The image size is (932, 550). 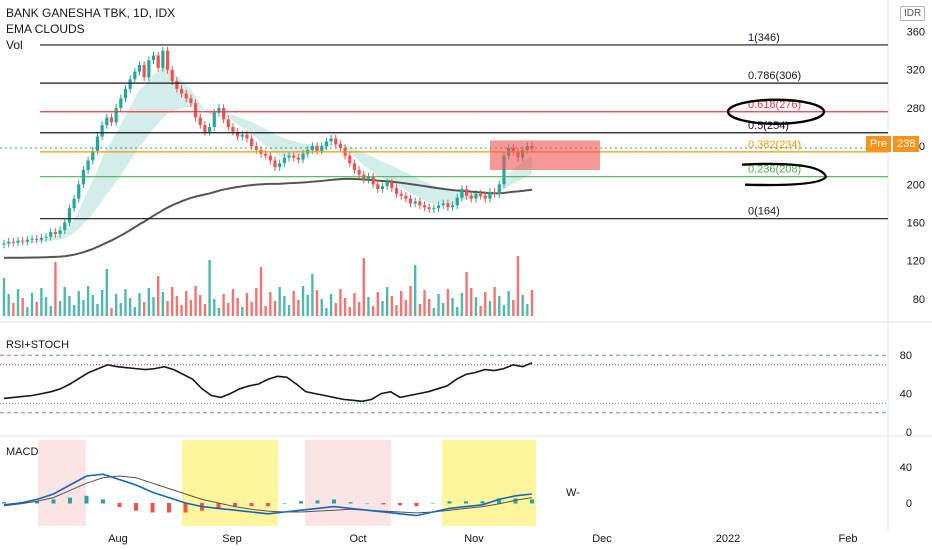 What do you see at coordinates (906, 356) in the screenshot?
I see `rsi-axis-tick: 80` at bounding box center [906, 356].